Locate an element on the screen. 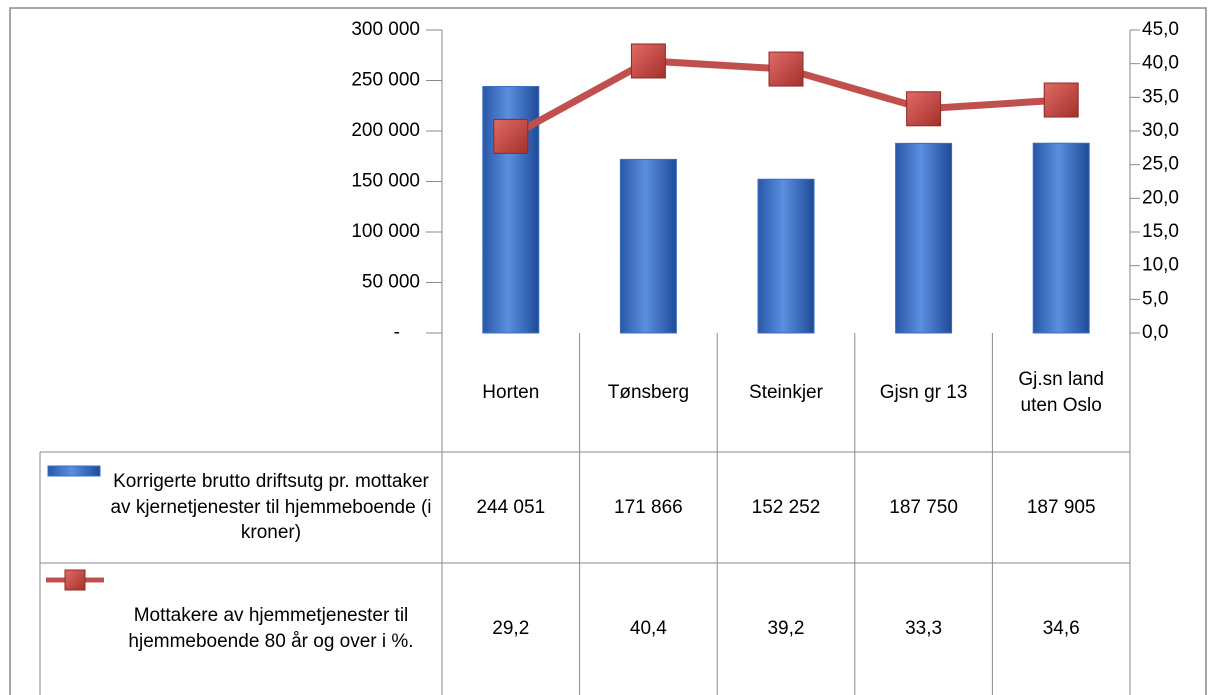 The height and width of the screenshot is (695, 1208). y2-tick-label: 35,0 is located at coordinates (1160, 96).